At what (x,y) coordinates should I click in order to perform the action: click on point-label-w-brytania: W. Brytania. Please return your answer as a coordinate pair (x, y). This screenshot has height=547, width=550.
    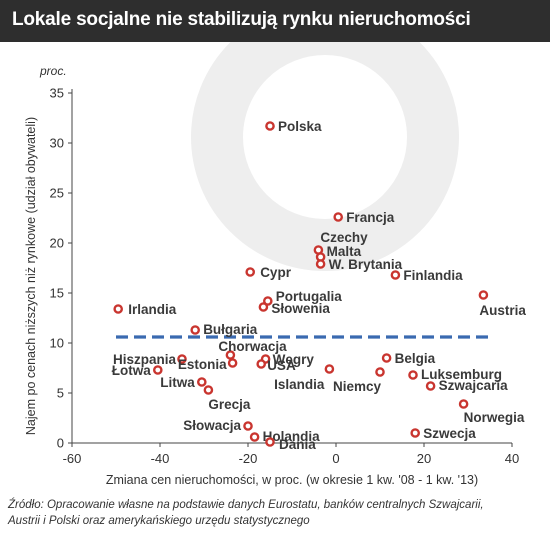
    Looking at the image, I should click on (366, 264).